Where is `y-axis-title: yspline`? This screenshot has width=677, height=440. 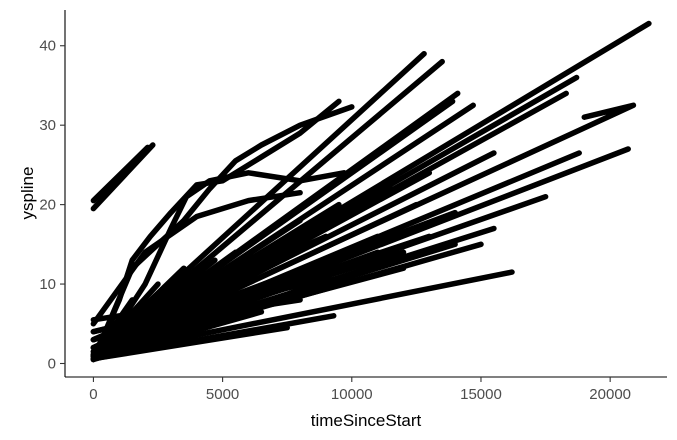
y-axis-title: yspline is located at coordinates (27, 193).